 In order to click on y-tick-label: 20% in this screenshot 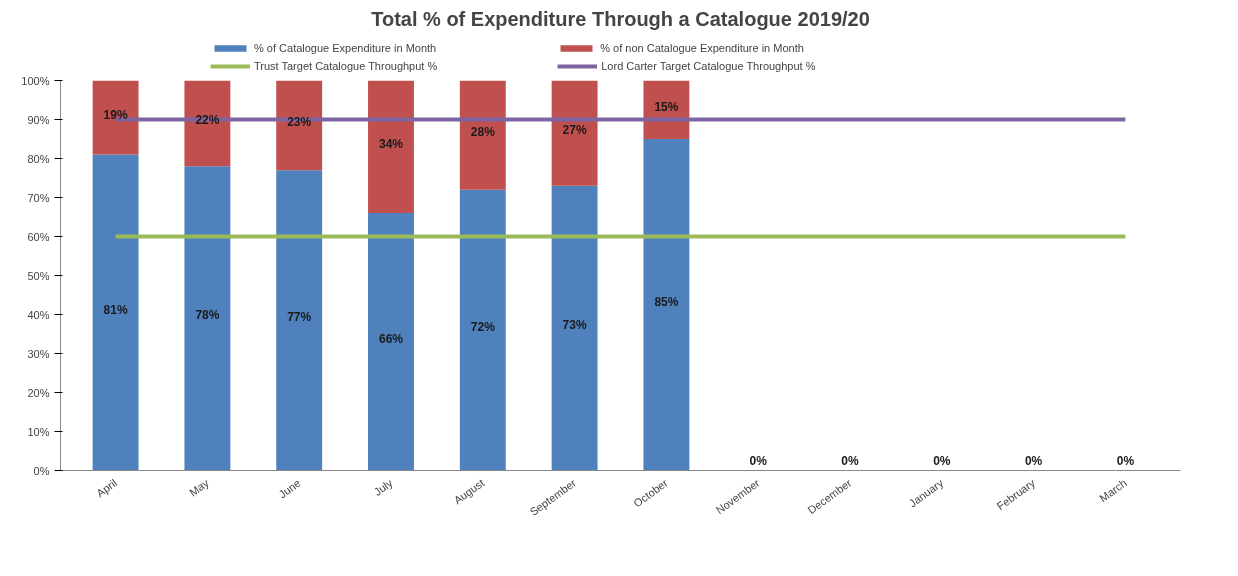, I will do `click(38, 392)`.